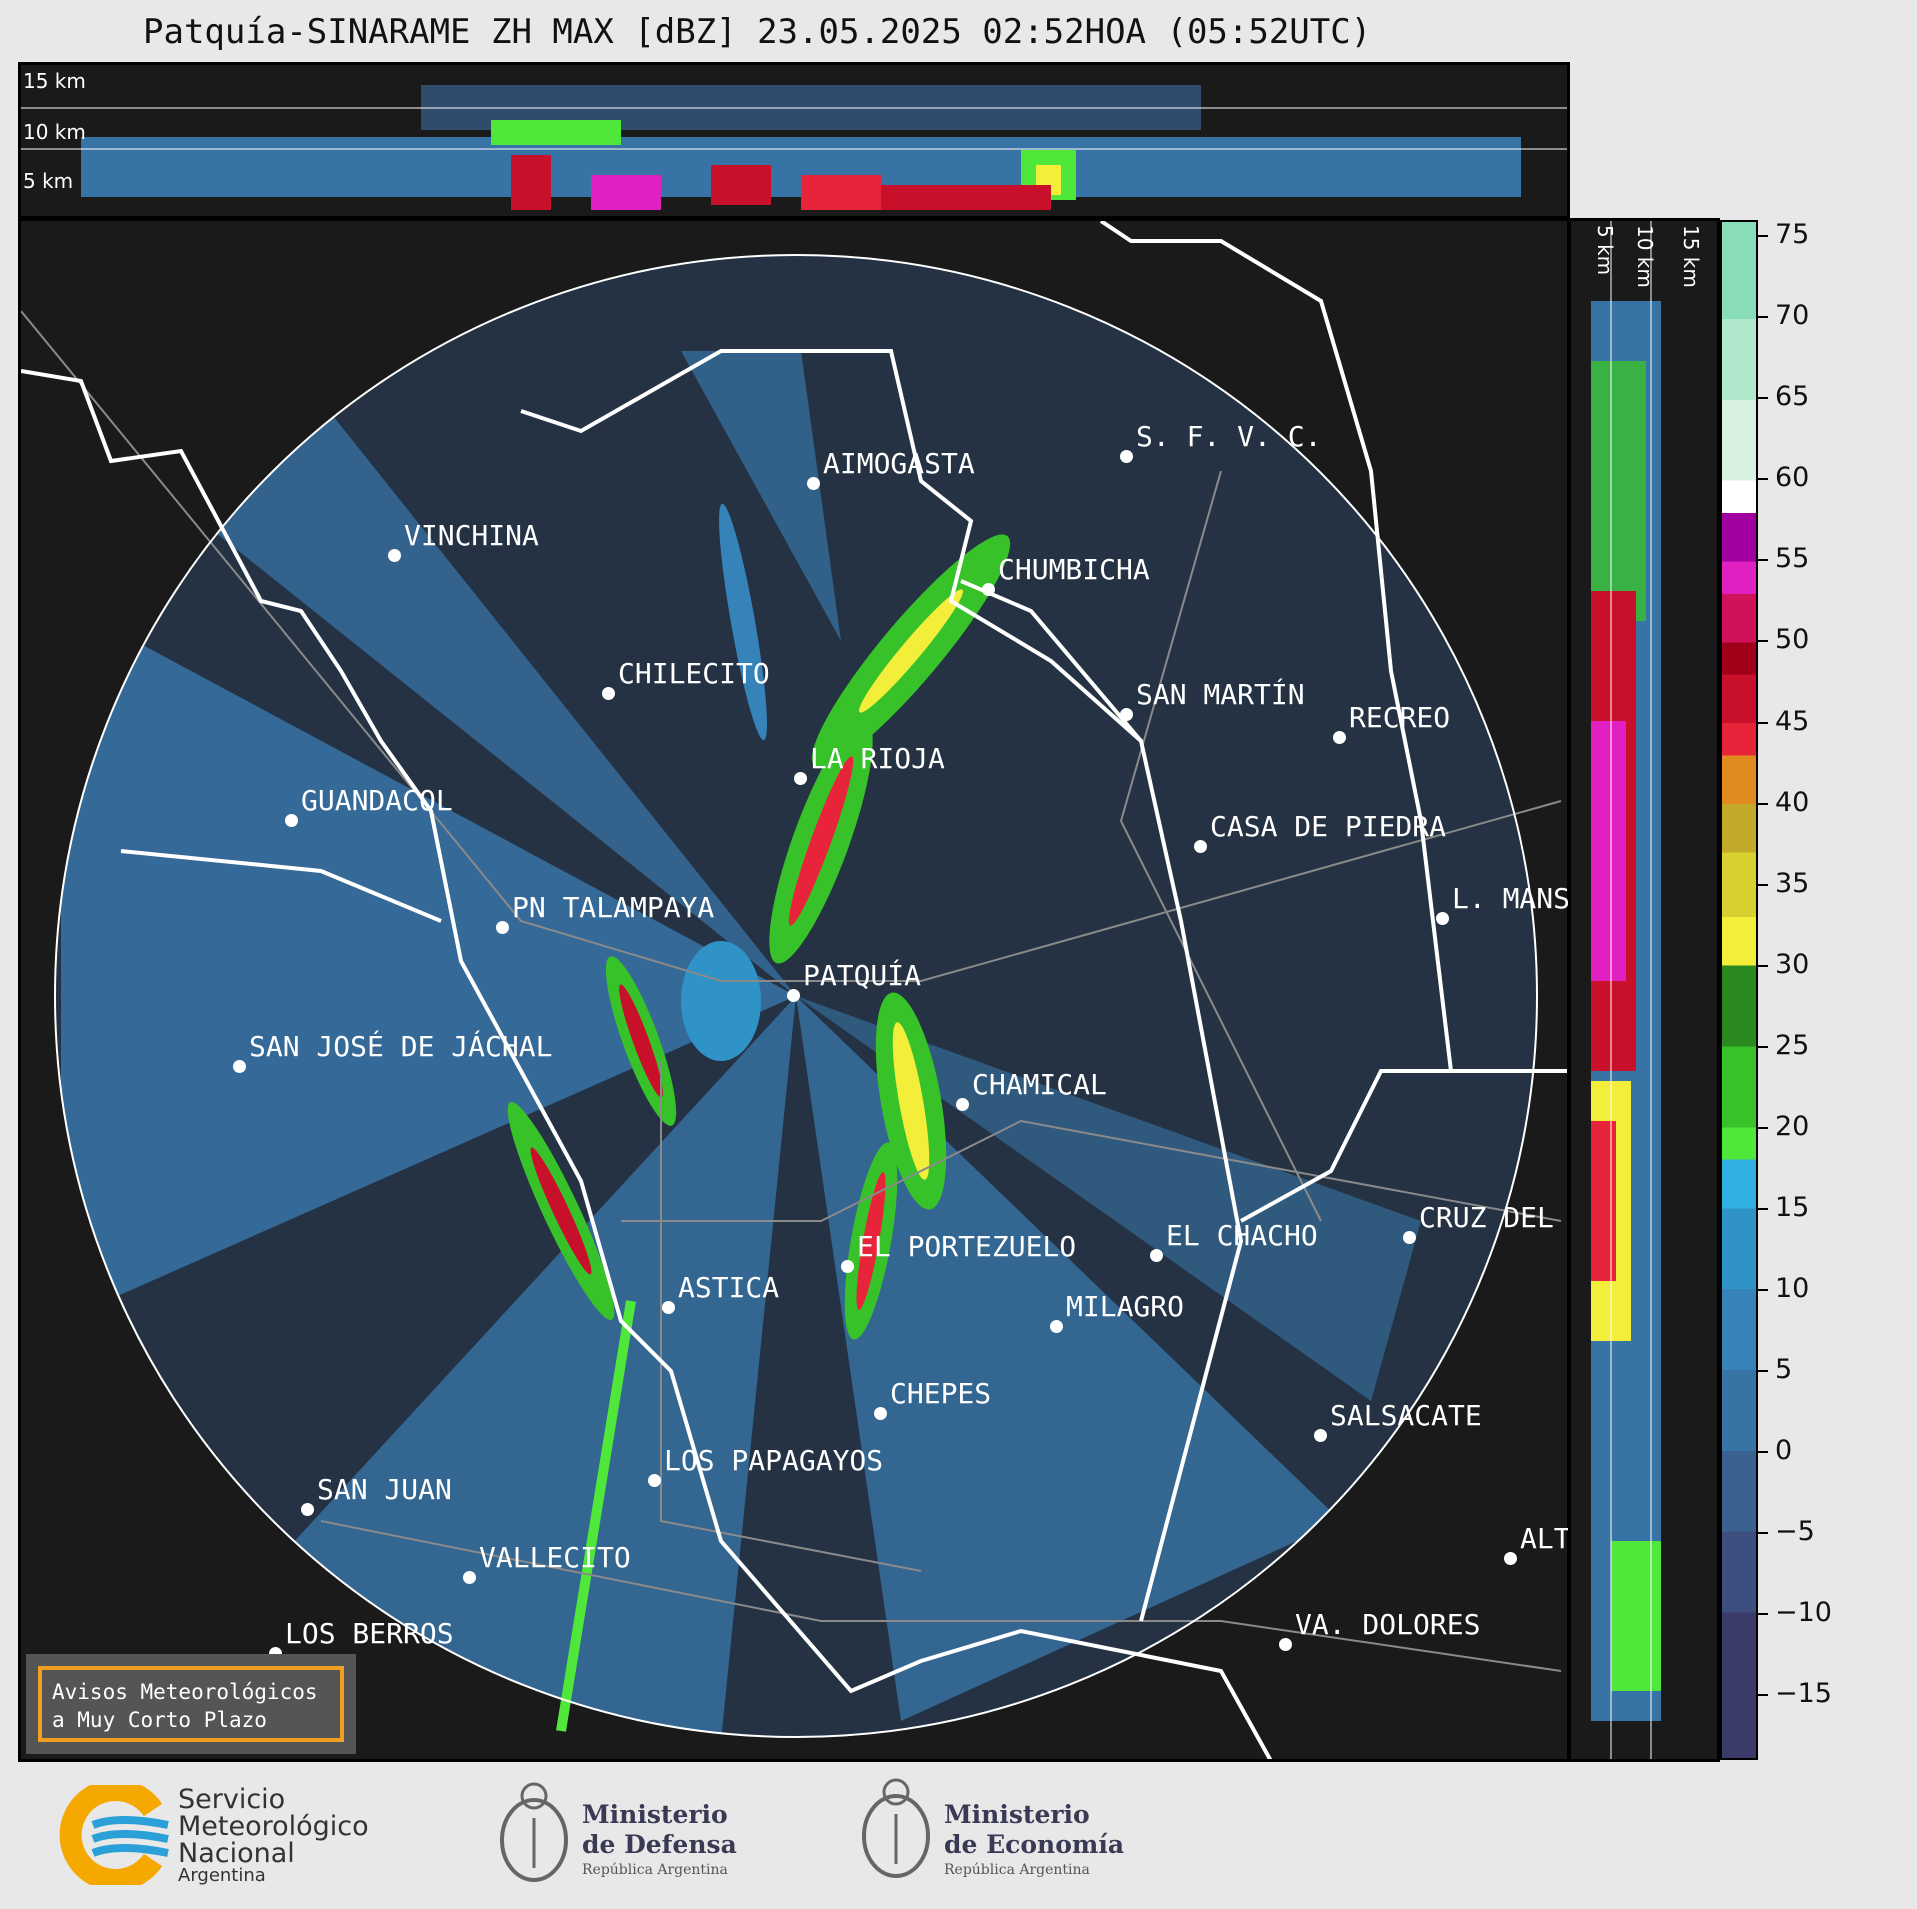  What do you see at coordinates (377, 800) in the screenshot?
I see `city-label: GUANDACOL` at bounding box center [377, 800].